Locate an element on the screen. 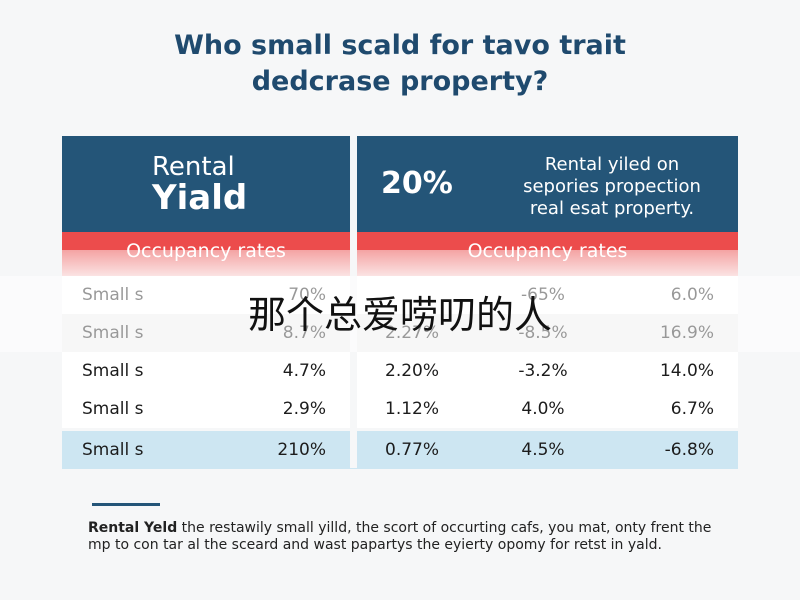  table-cell: 4.5% is located at coordinates (543, 450).